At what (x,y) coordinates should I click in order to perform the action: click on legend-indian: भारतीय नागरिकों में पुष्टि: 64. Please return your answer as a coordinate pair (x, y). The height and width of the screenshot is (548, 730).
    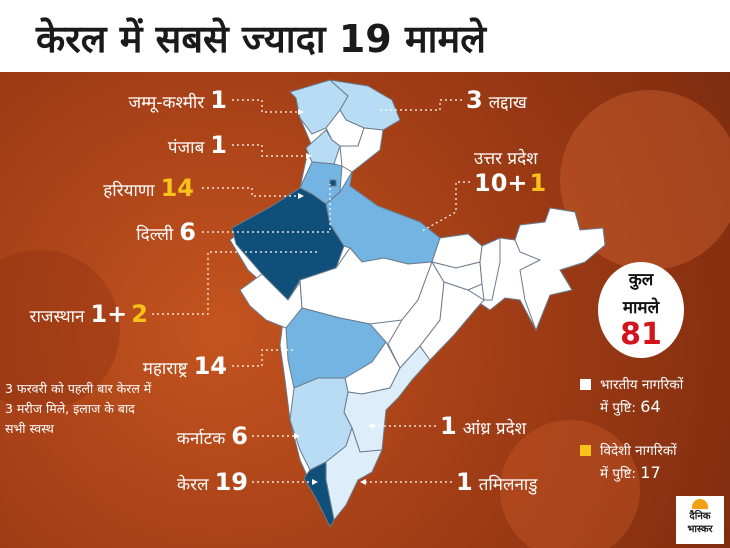
    Looking at the image, I should click on (631, 396).